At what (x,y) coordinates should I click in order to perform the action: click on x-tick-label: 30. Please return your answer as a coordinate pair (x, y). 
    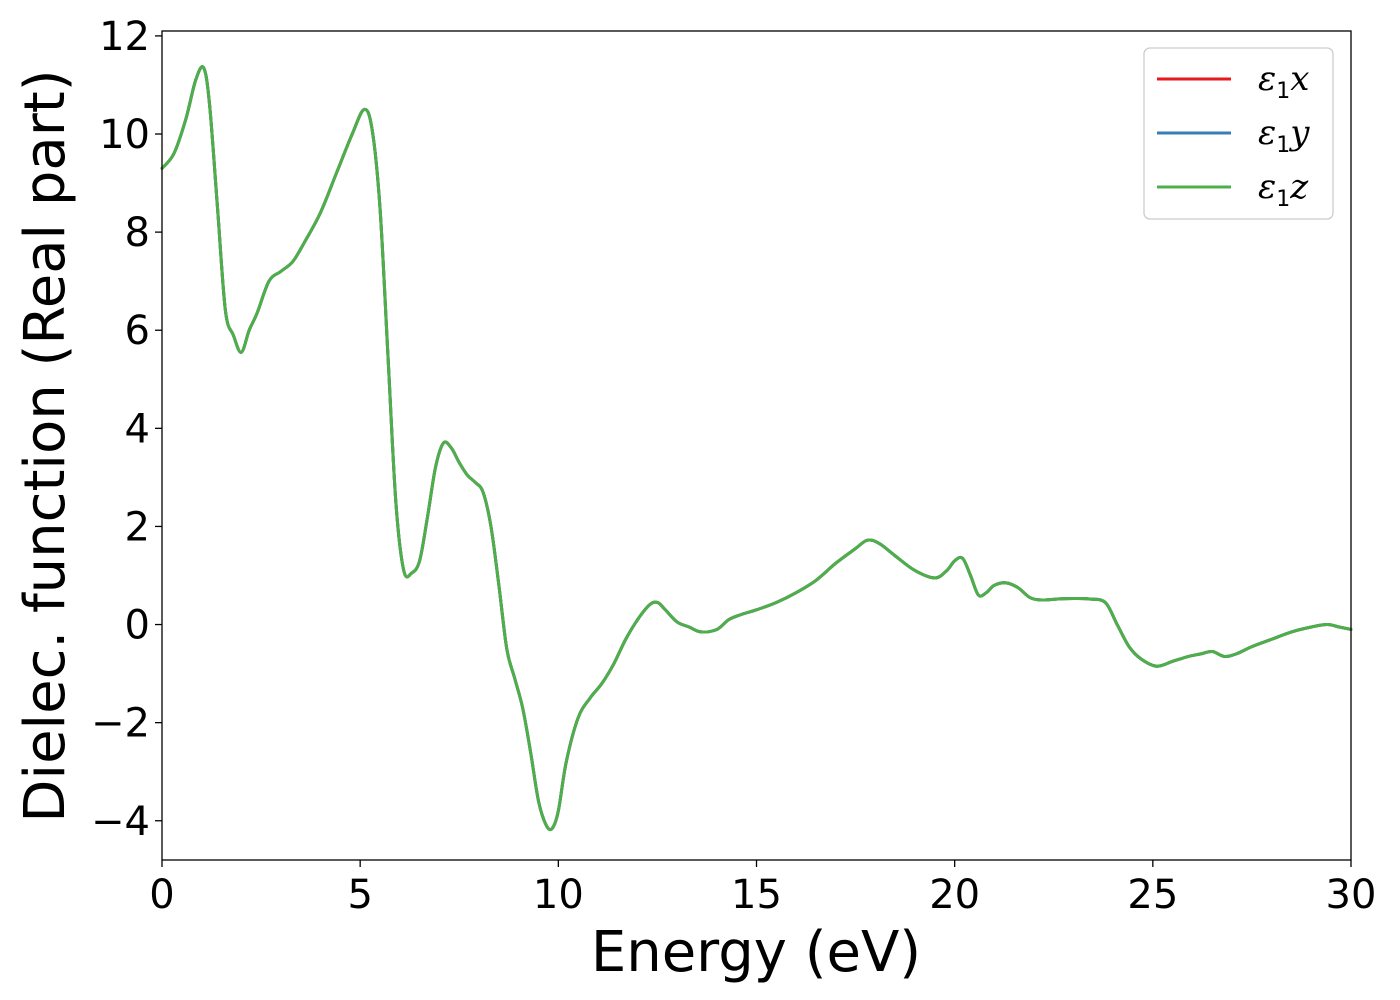
    Looking at the image, I should click on (1351, 895).